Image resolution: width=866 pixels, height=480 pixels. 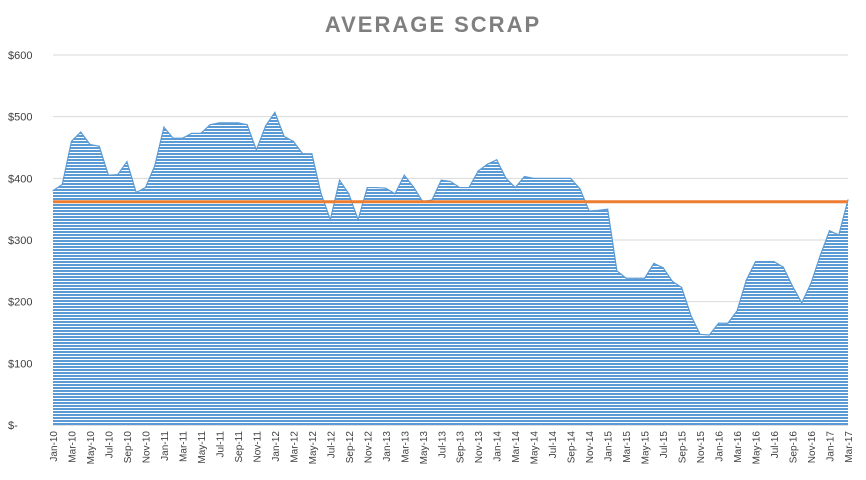 I want to click on x-tick-label: Mar-13, so click(x=405, y=447).